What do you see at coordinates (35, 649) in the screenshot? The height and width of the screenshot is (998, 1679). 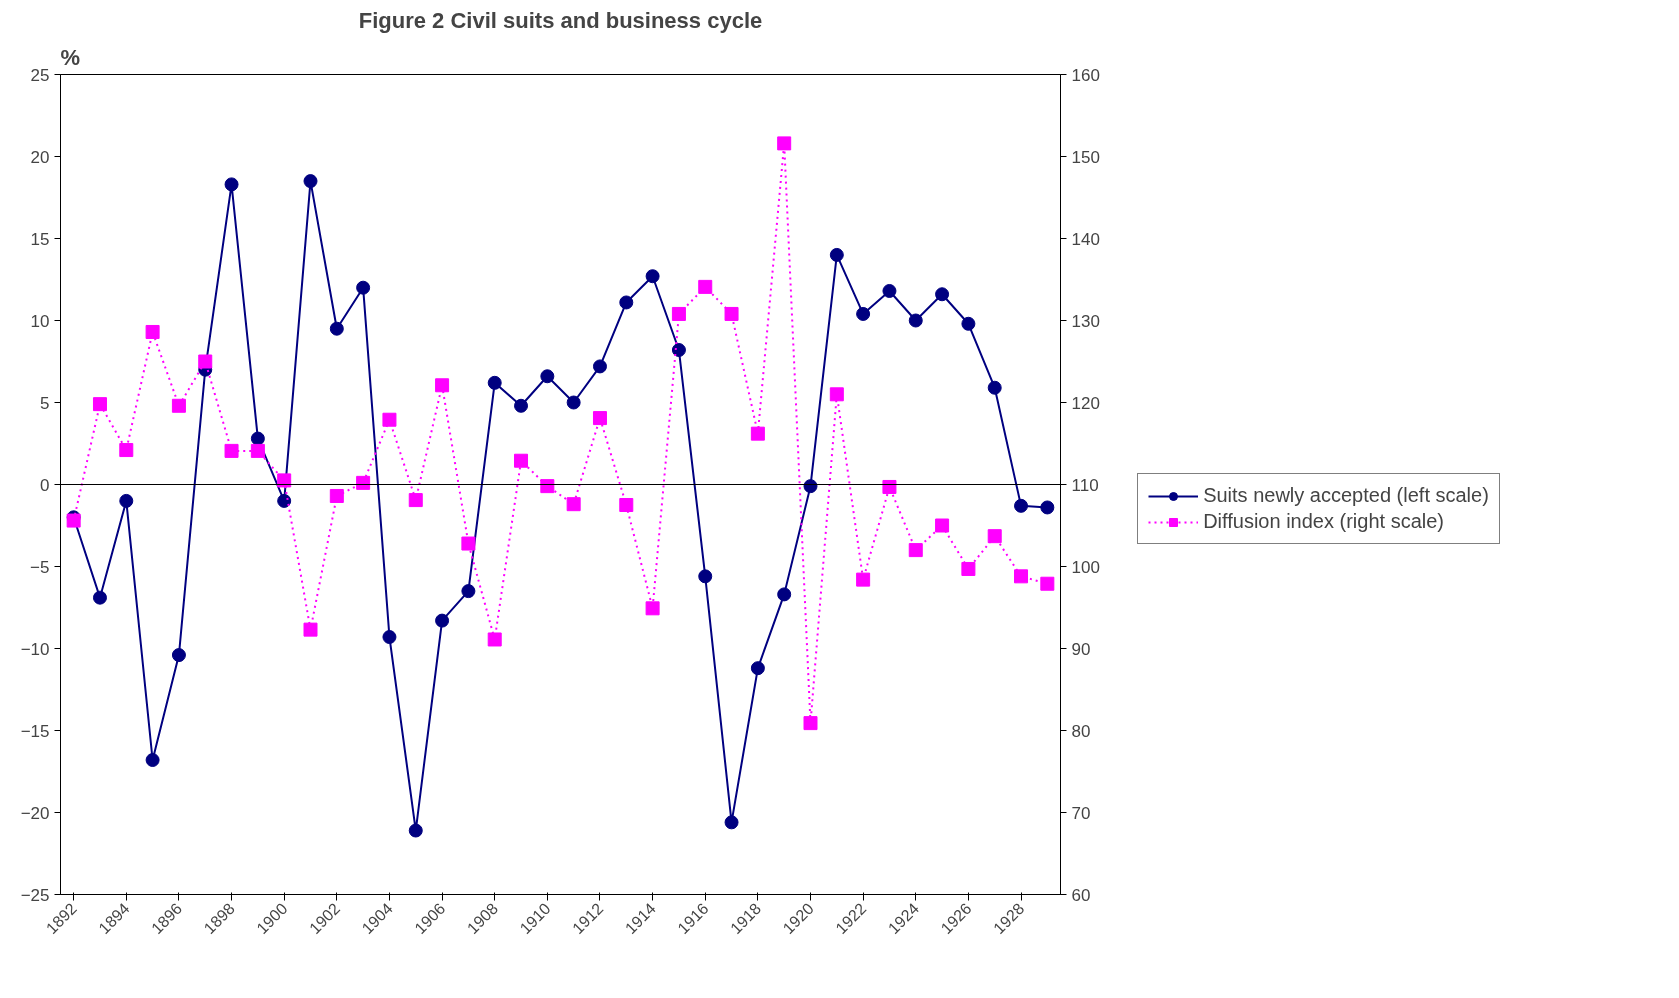 I see `y-tick-label: −10` at bounding box center [35, 649].